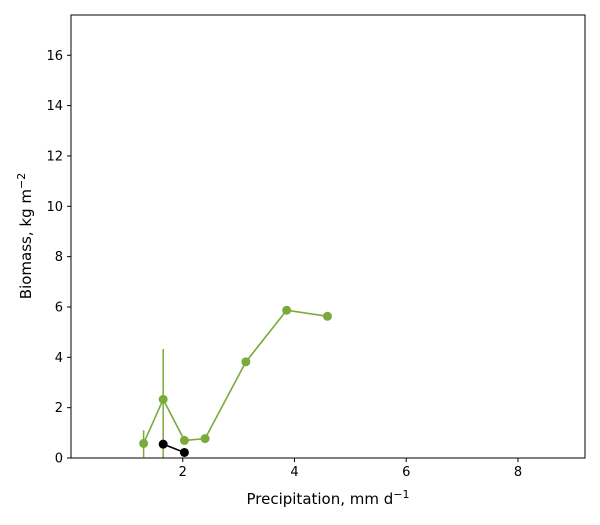  Describe the element at coordinates (59, 307) in the screenshot. I see `y-tick-label: 6` at that location.